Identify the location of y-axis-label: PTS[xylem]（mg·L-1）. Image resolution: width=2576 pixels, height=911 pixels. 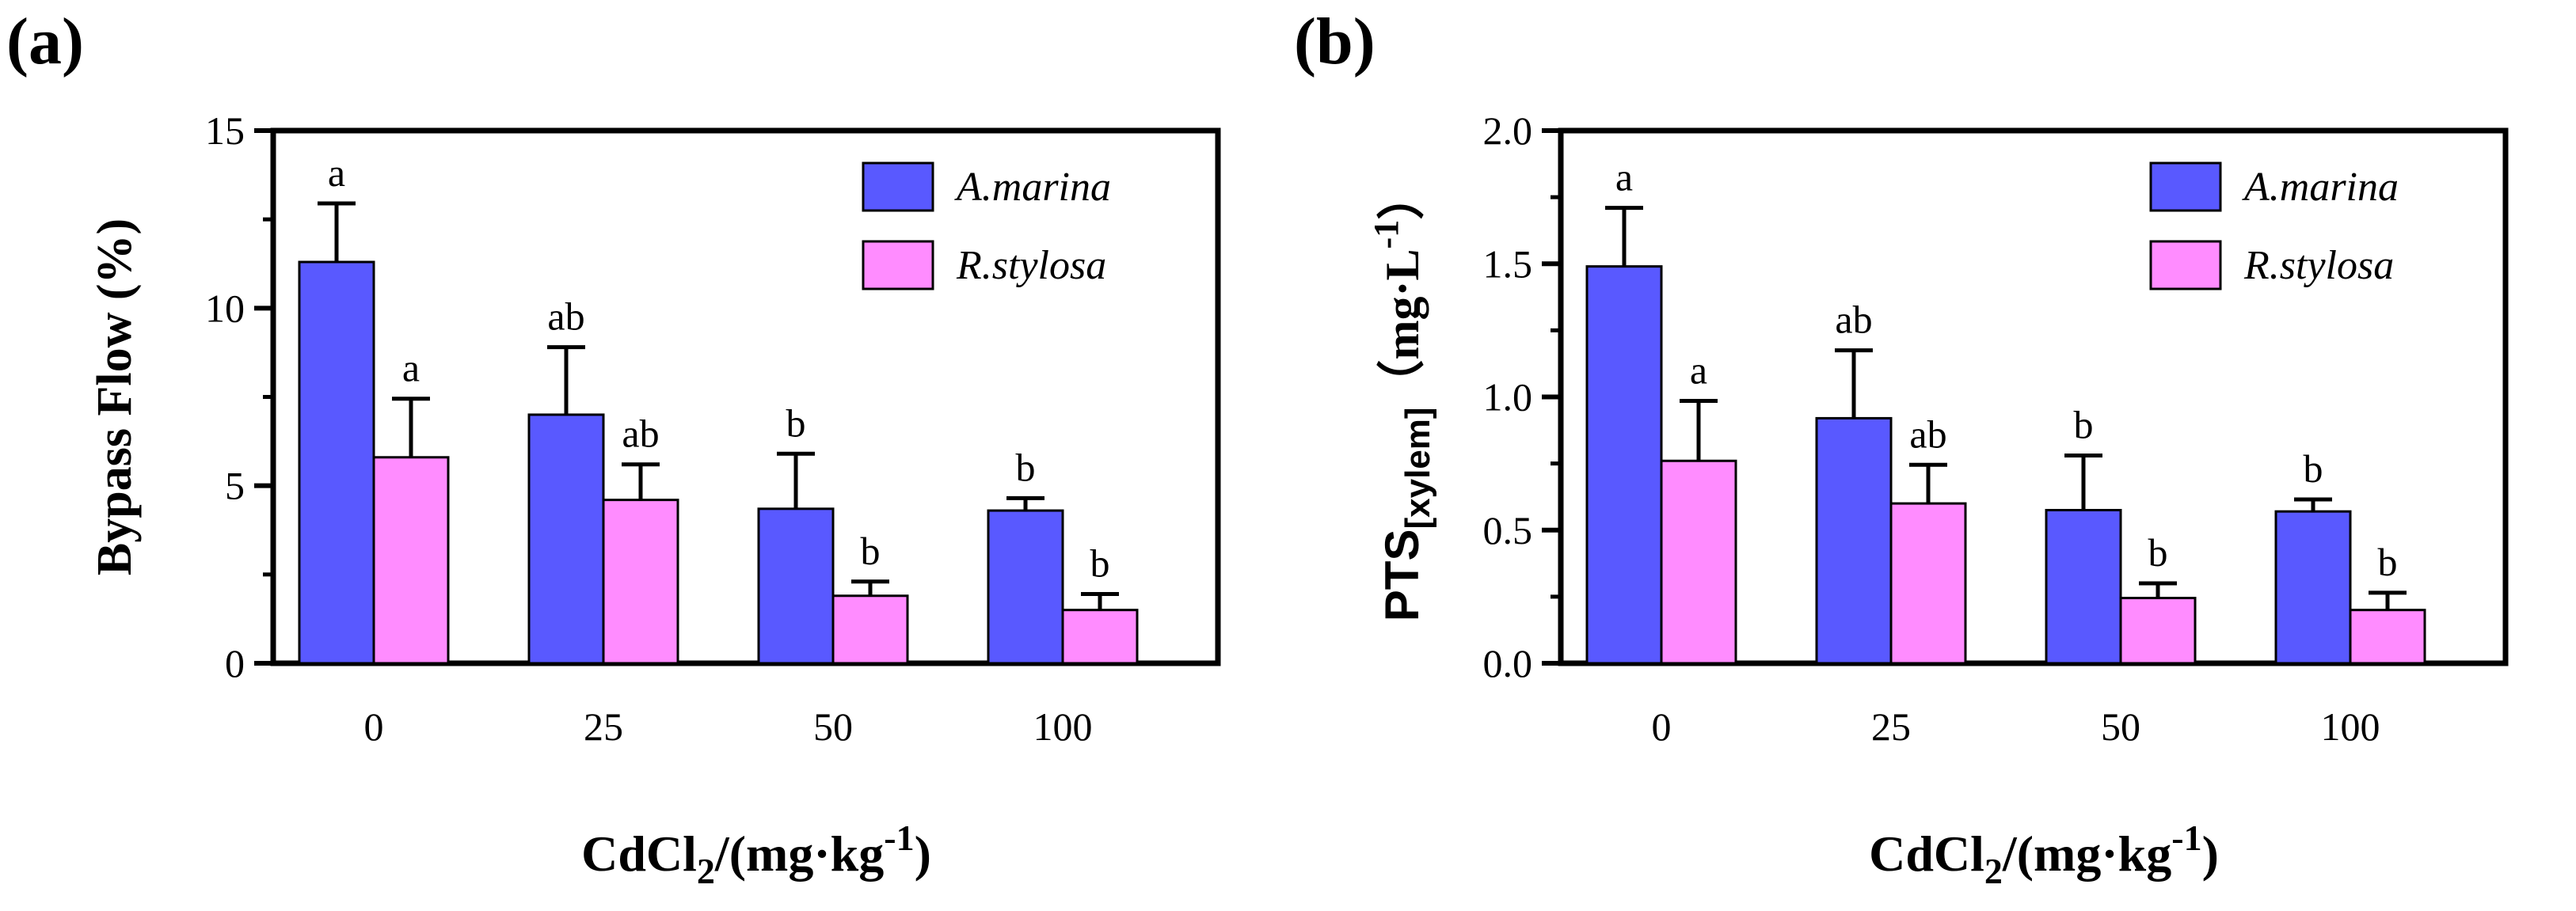
(1402, 397).